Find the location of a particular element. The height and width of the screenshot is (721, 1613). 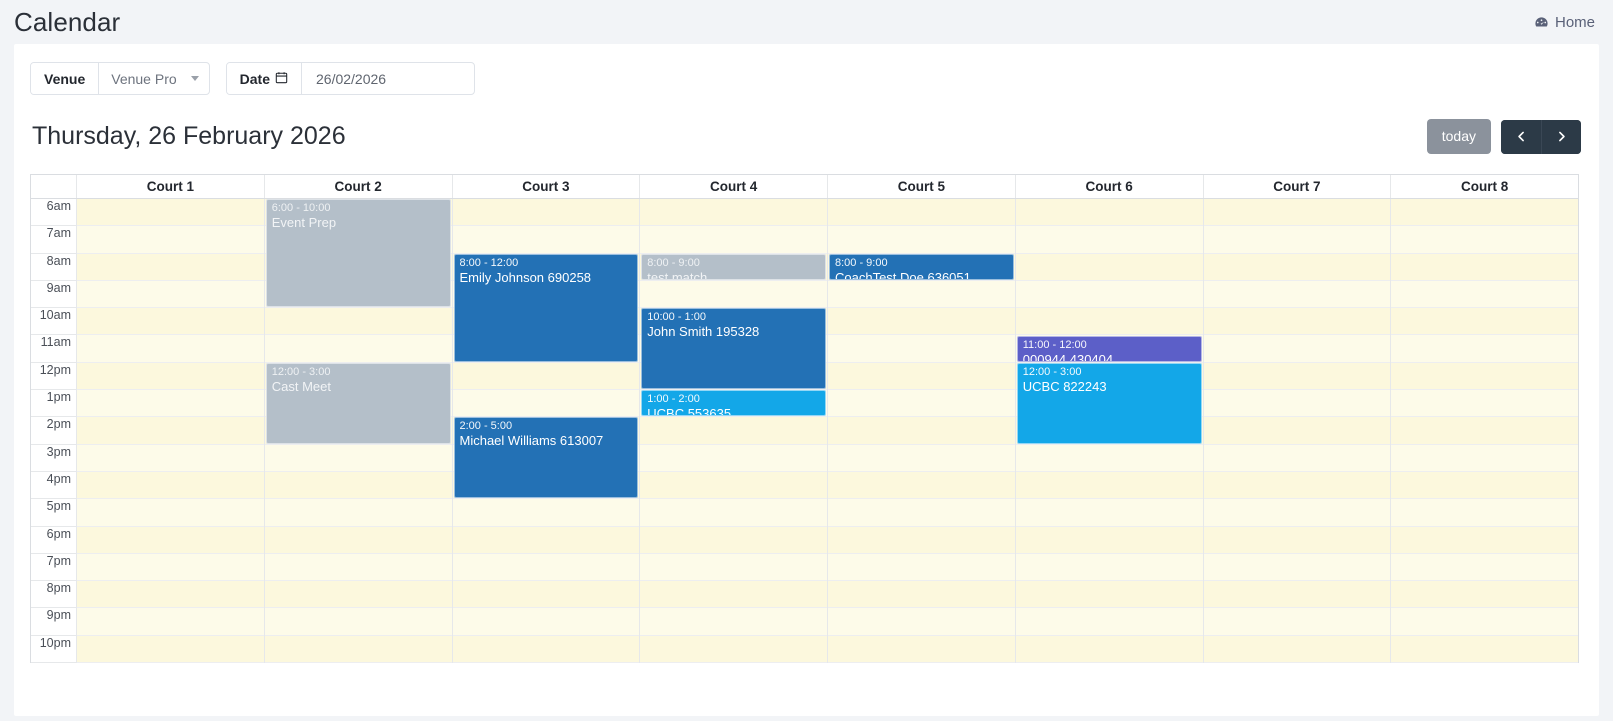

calendar-event: 12:00 - 3:00 Cast Meet is located at coordinates (358, 403).